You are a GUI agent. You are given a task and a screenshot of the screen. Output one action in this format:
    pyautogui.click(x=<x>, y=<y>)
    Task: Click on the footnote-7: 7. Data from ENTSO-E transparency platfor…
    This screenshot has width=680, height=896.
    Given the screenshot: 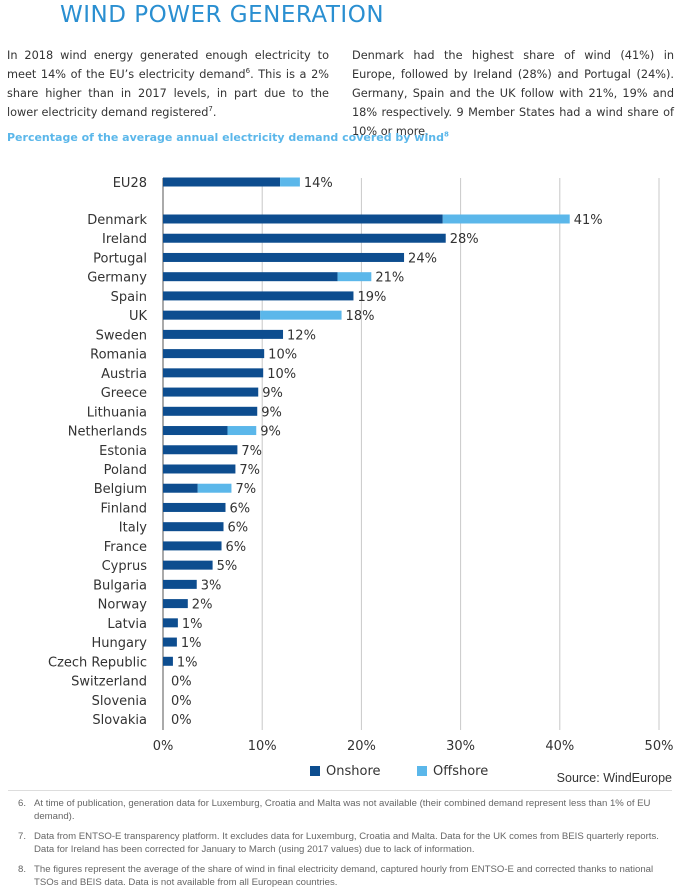 What is the action you would take?
    pyautogui.click(x=340, y=843)
    